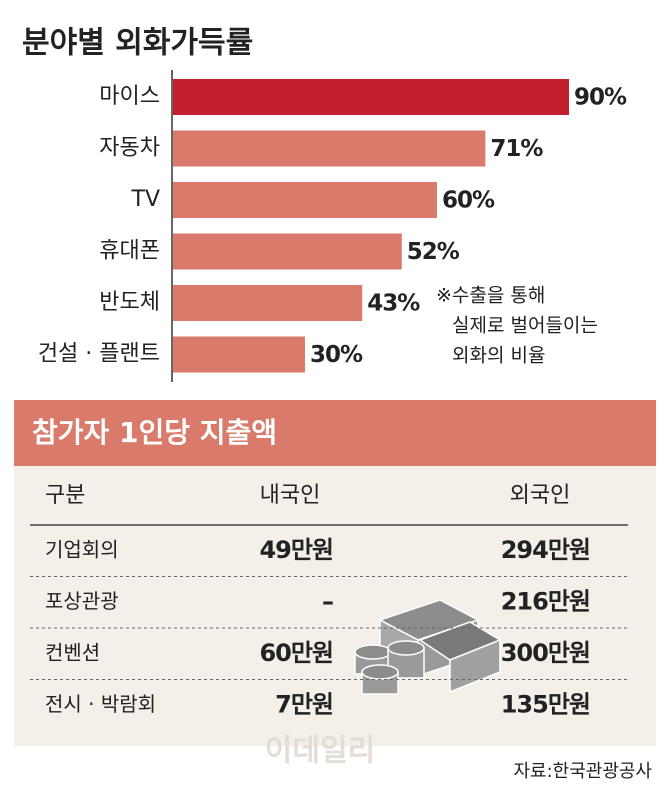 Image resolution: width=670 pixels, height=800 pixels. Describe the element at coordinates (540, 495) in the screenshot. I see `table-header: 외국인` at that location.